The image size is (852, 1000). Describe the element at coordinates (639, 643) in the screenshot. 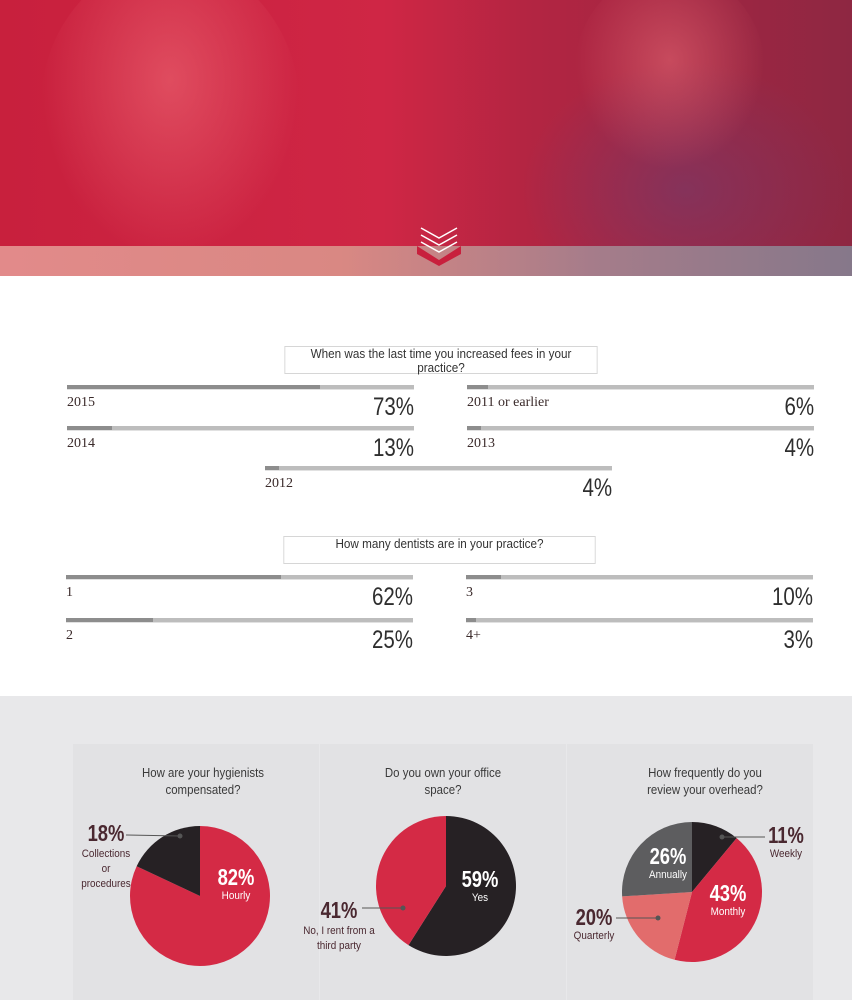

I see `bar-item: 4+ 3%` at that location.